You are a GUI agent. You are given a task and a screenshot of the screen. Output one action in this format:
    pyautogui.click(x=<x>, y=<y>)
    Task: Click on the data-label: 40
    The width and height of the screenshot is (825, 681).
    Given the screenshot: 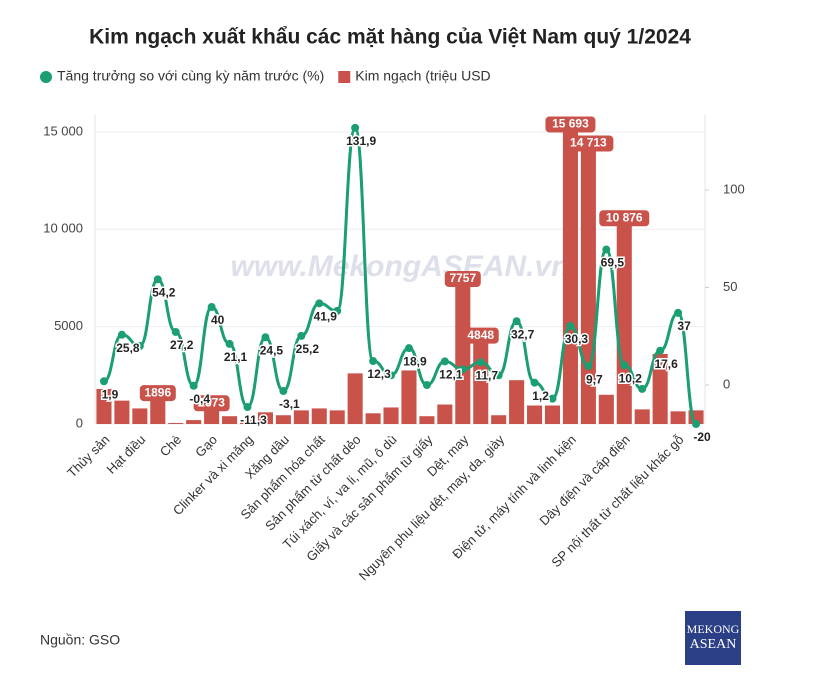 What is the action you would take?
    pyautogui.click(x=218, y=320)
    